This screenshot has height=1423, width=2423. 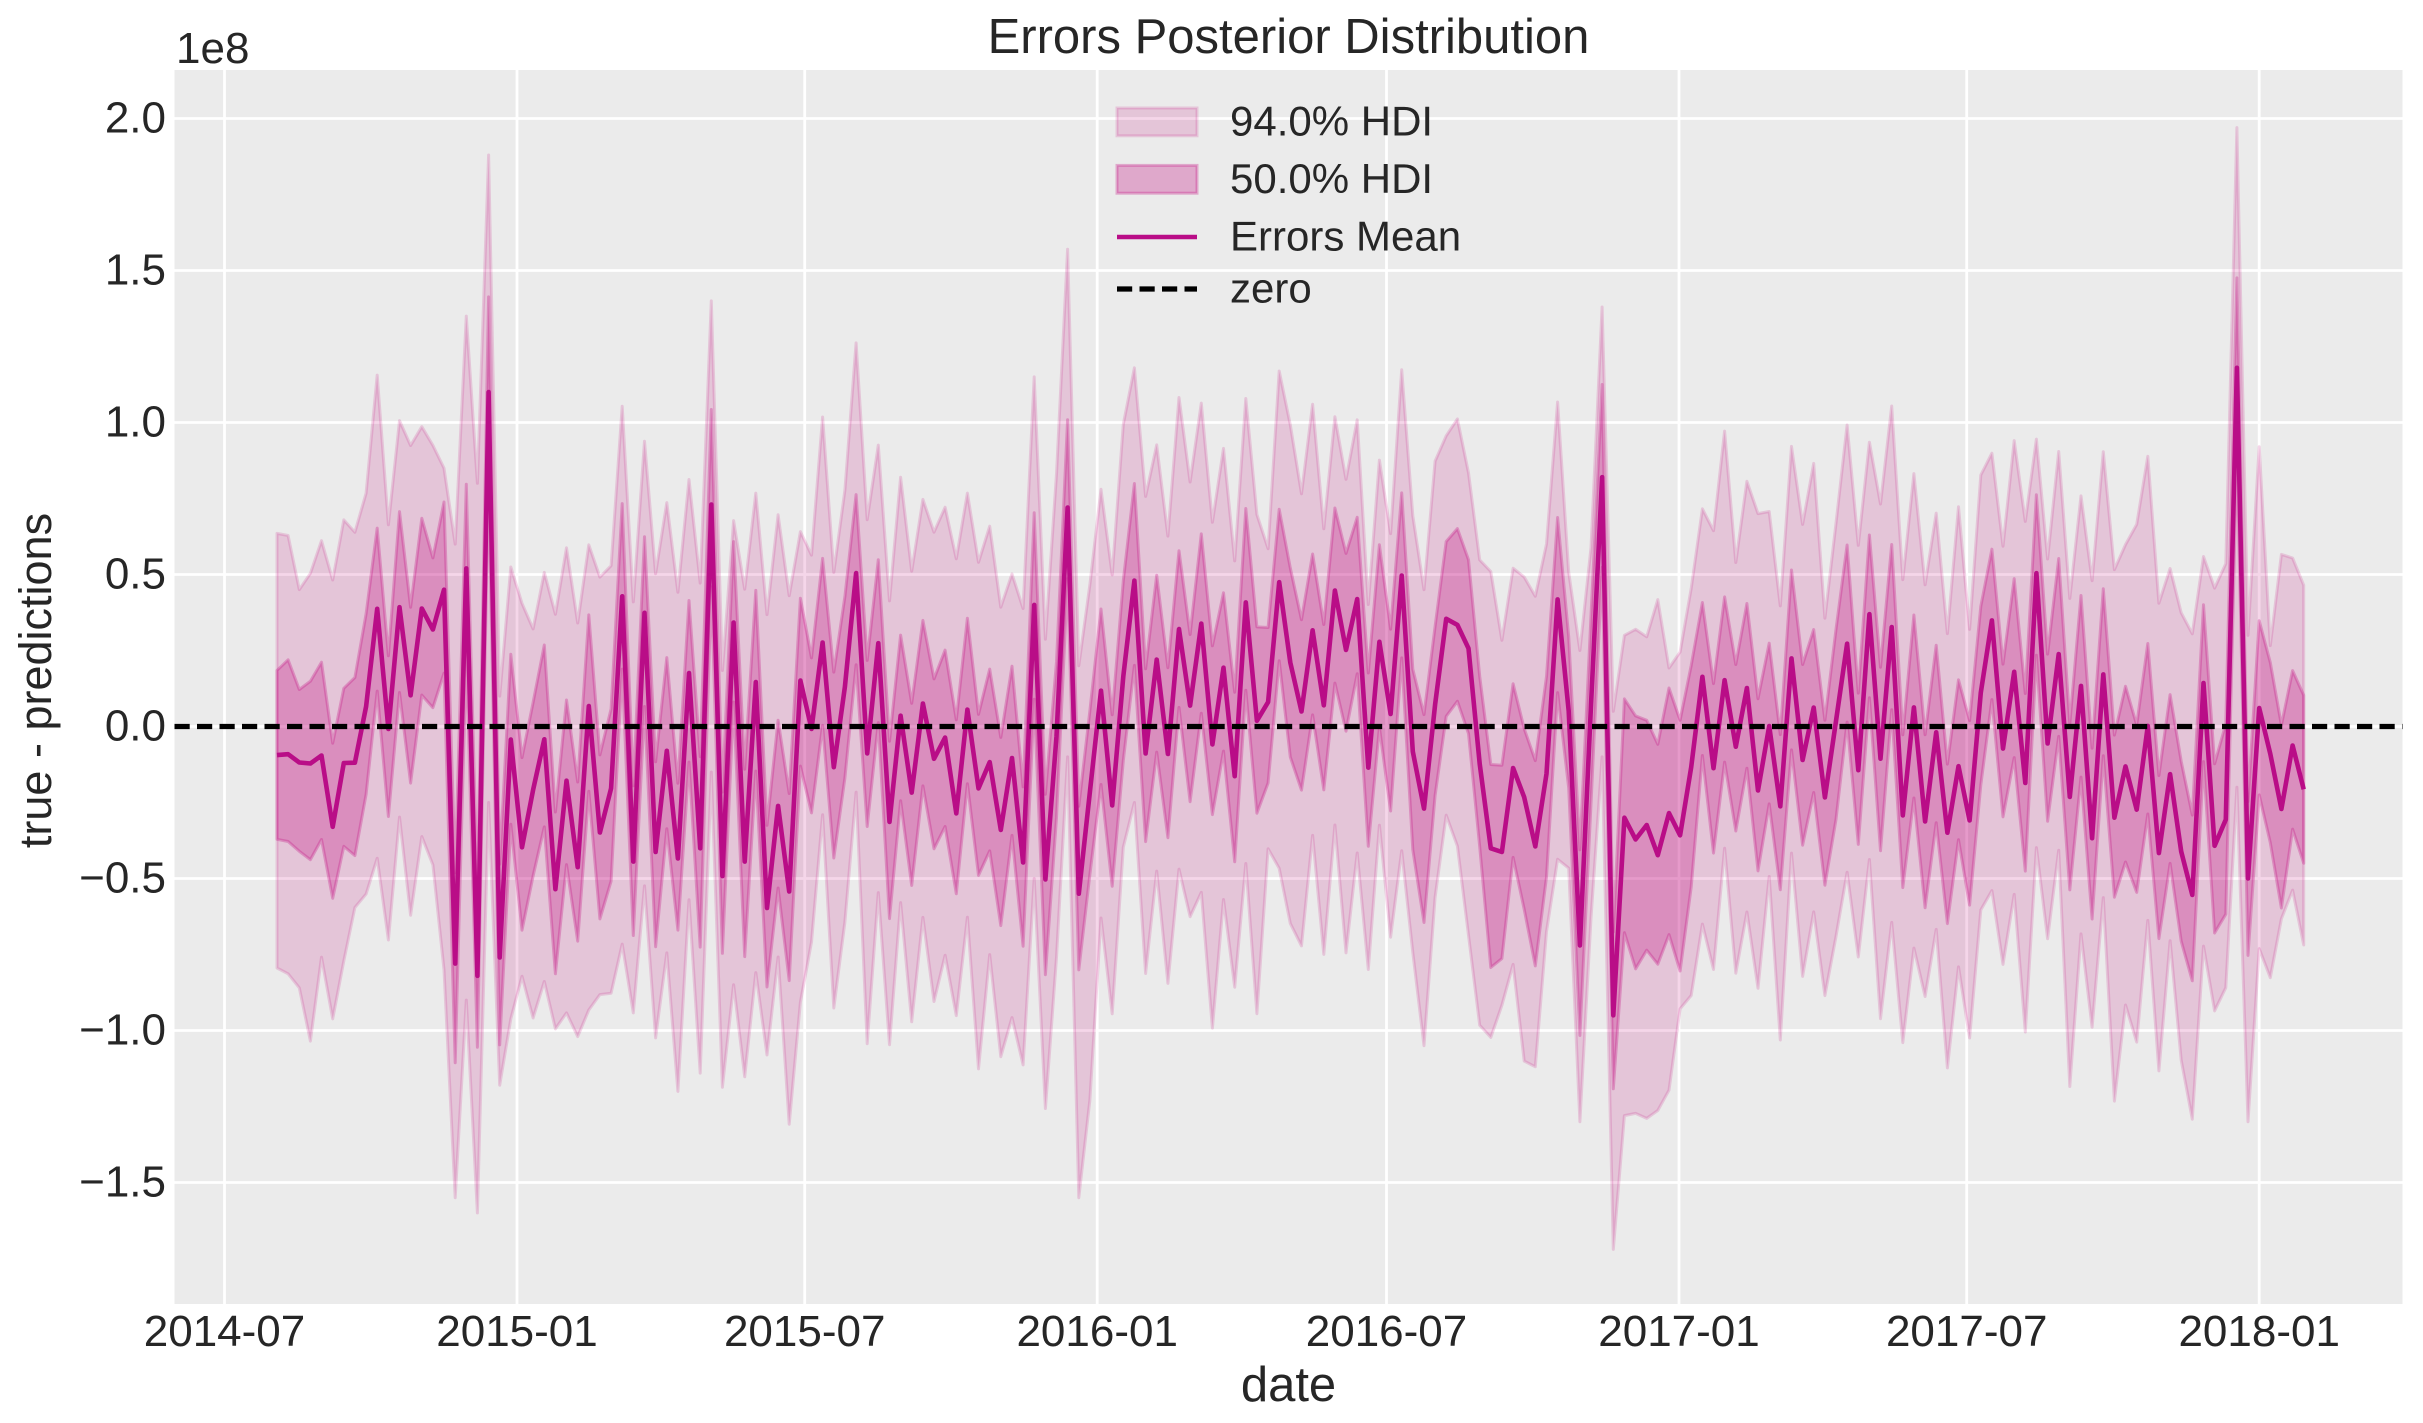 I want to click on svg-text: 0.5, so click(x=135, y=573).